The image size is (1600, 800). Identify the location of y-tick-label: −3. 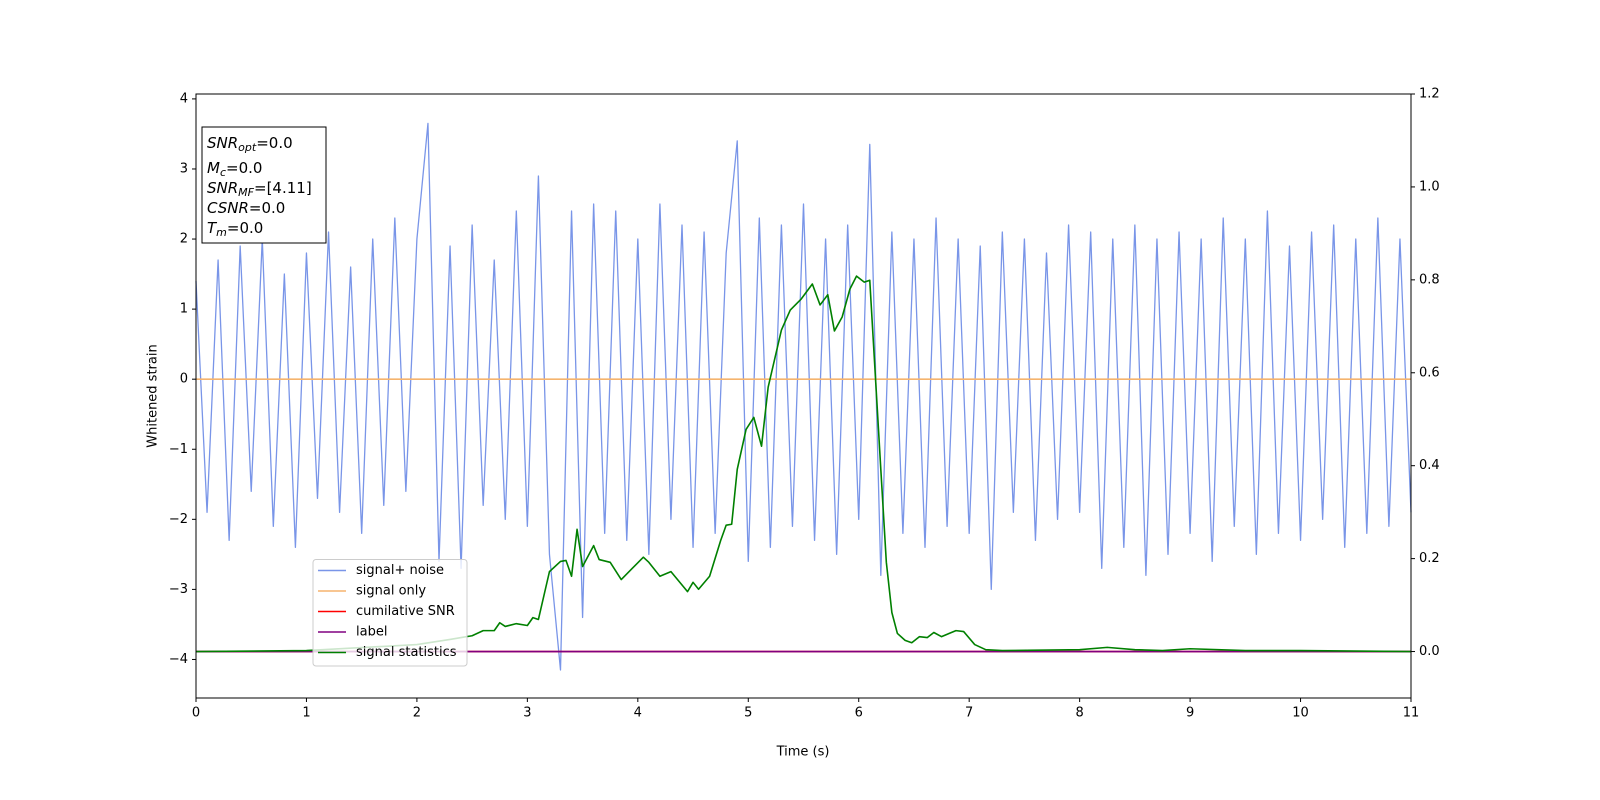
(178, 589).